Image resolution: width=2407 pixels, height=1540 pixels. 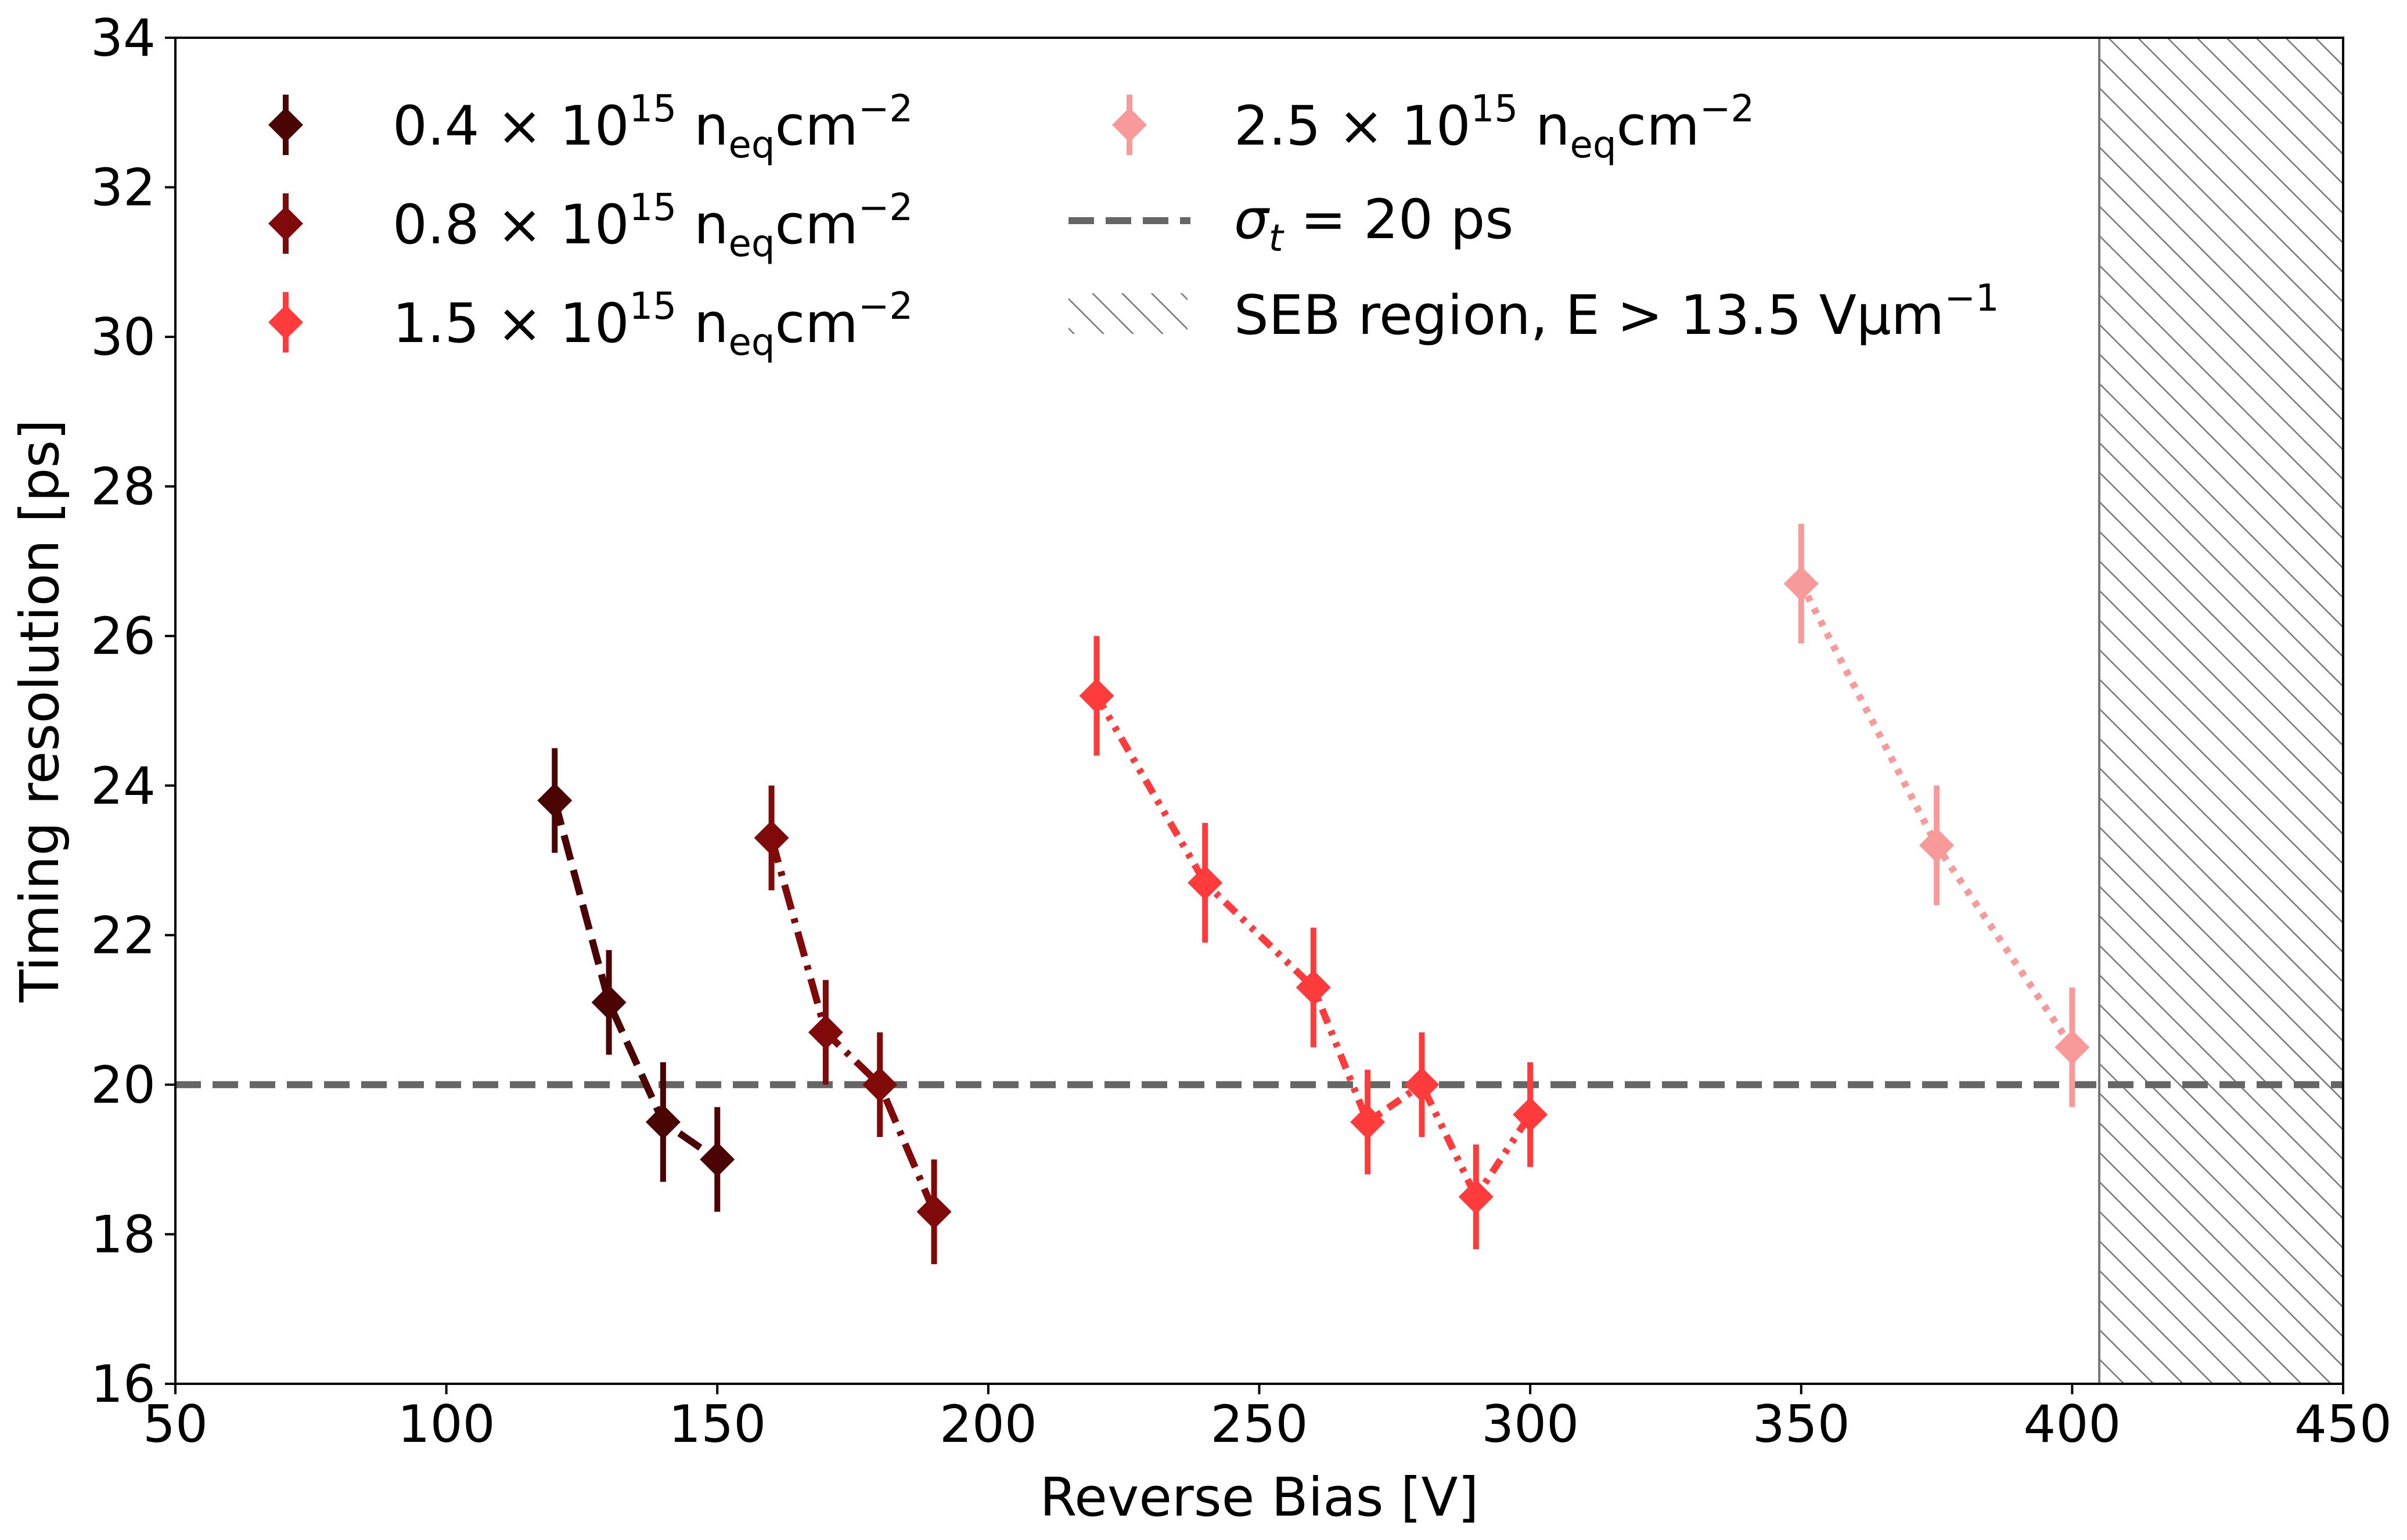 I want to click on x-tick-label: 450, so click(x=2343, y=1424).